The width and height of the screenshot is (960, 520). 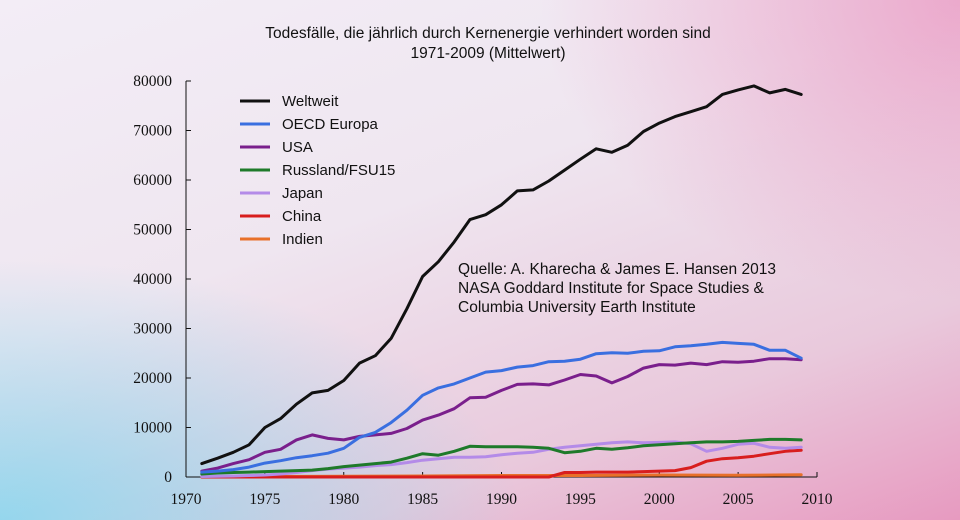 I want to click on legend-label: Weltweit, so click(x=310, y=101).